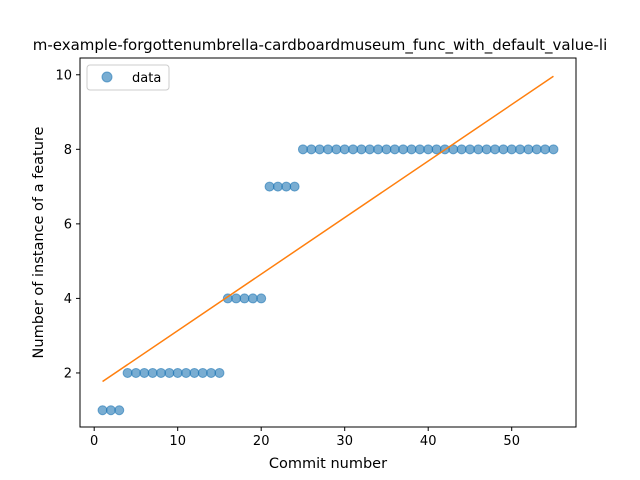  Describe the element at coordinates (94, 441) in the screenshot. I see `x-tick-label: 0` at that location.